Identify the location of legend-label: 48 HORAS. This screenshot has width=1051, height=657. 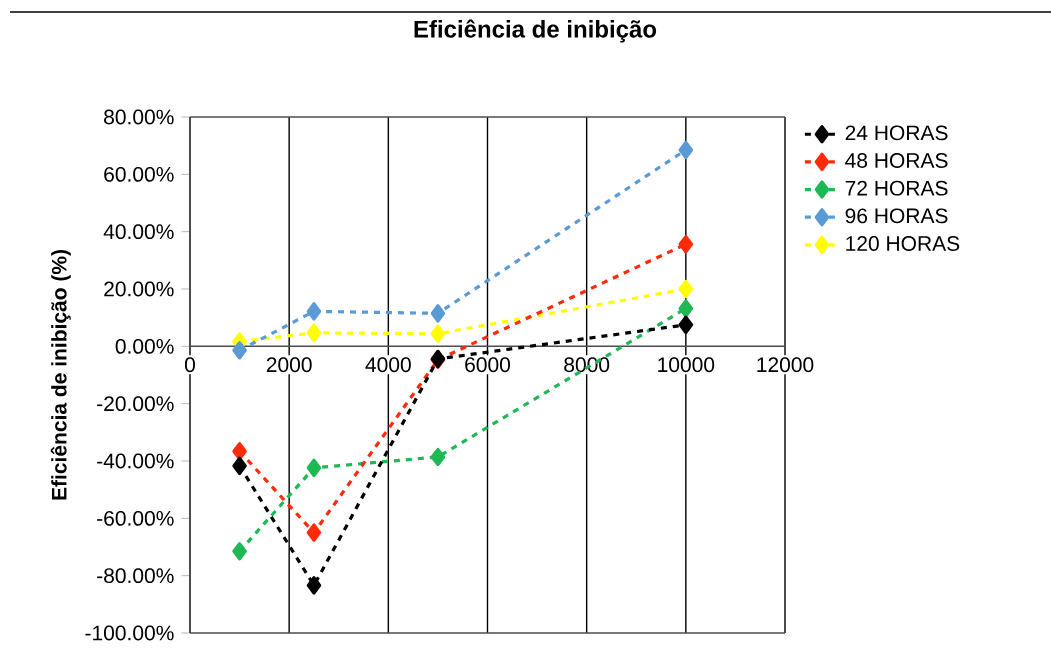
(896, 160).